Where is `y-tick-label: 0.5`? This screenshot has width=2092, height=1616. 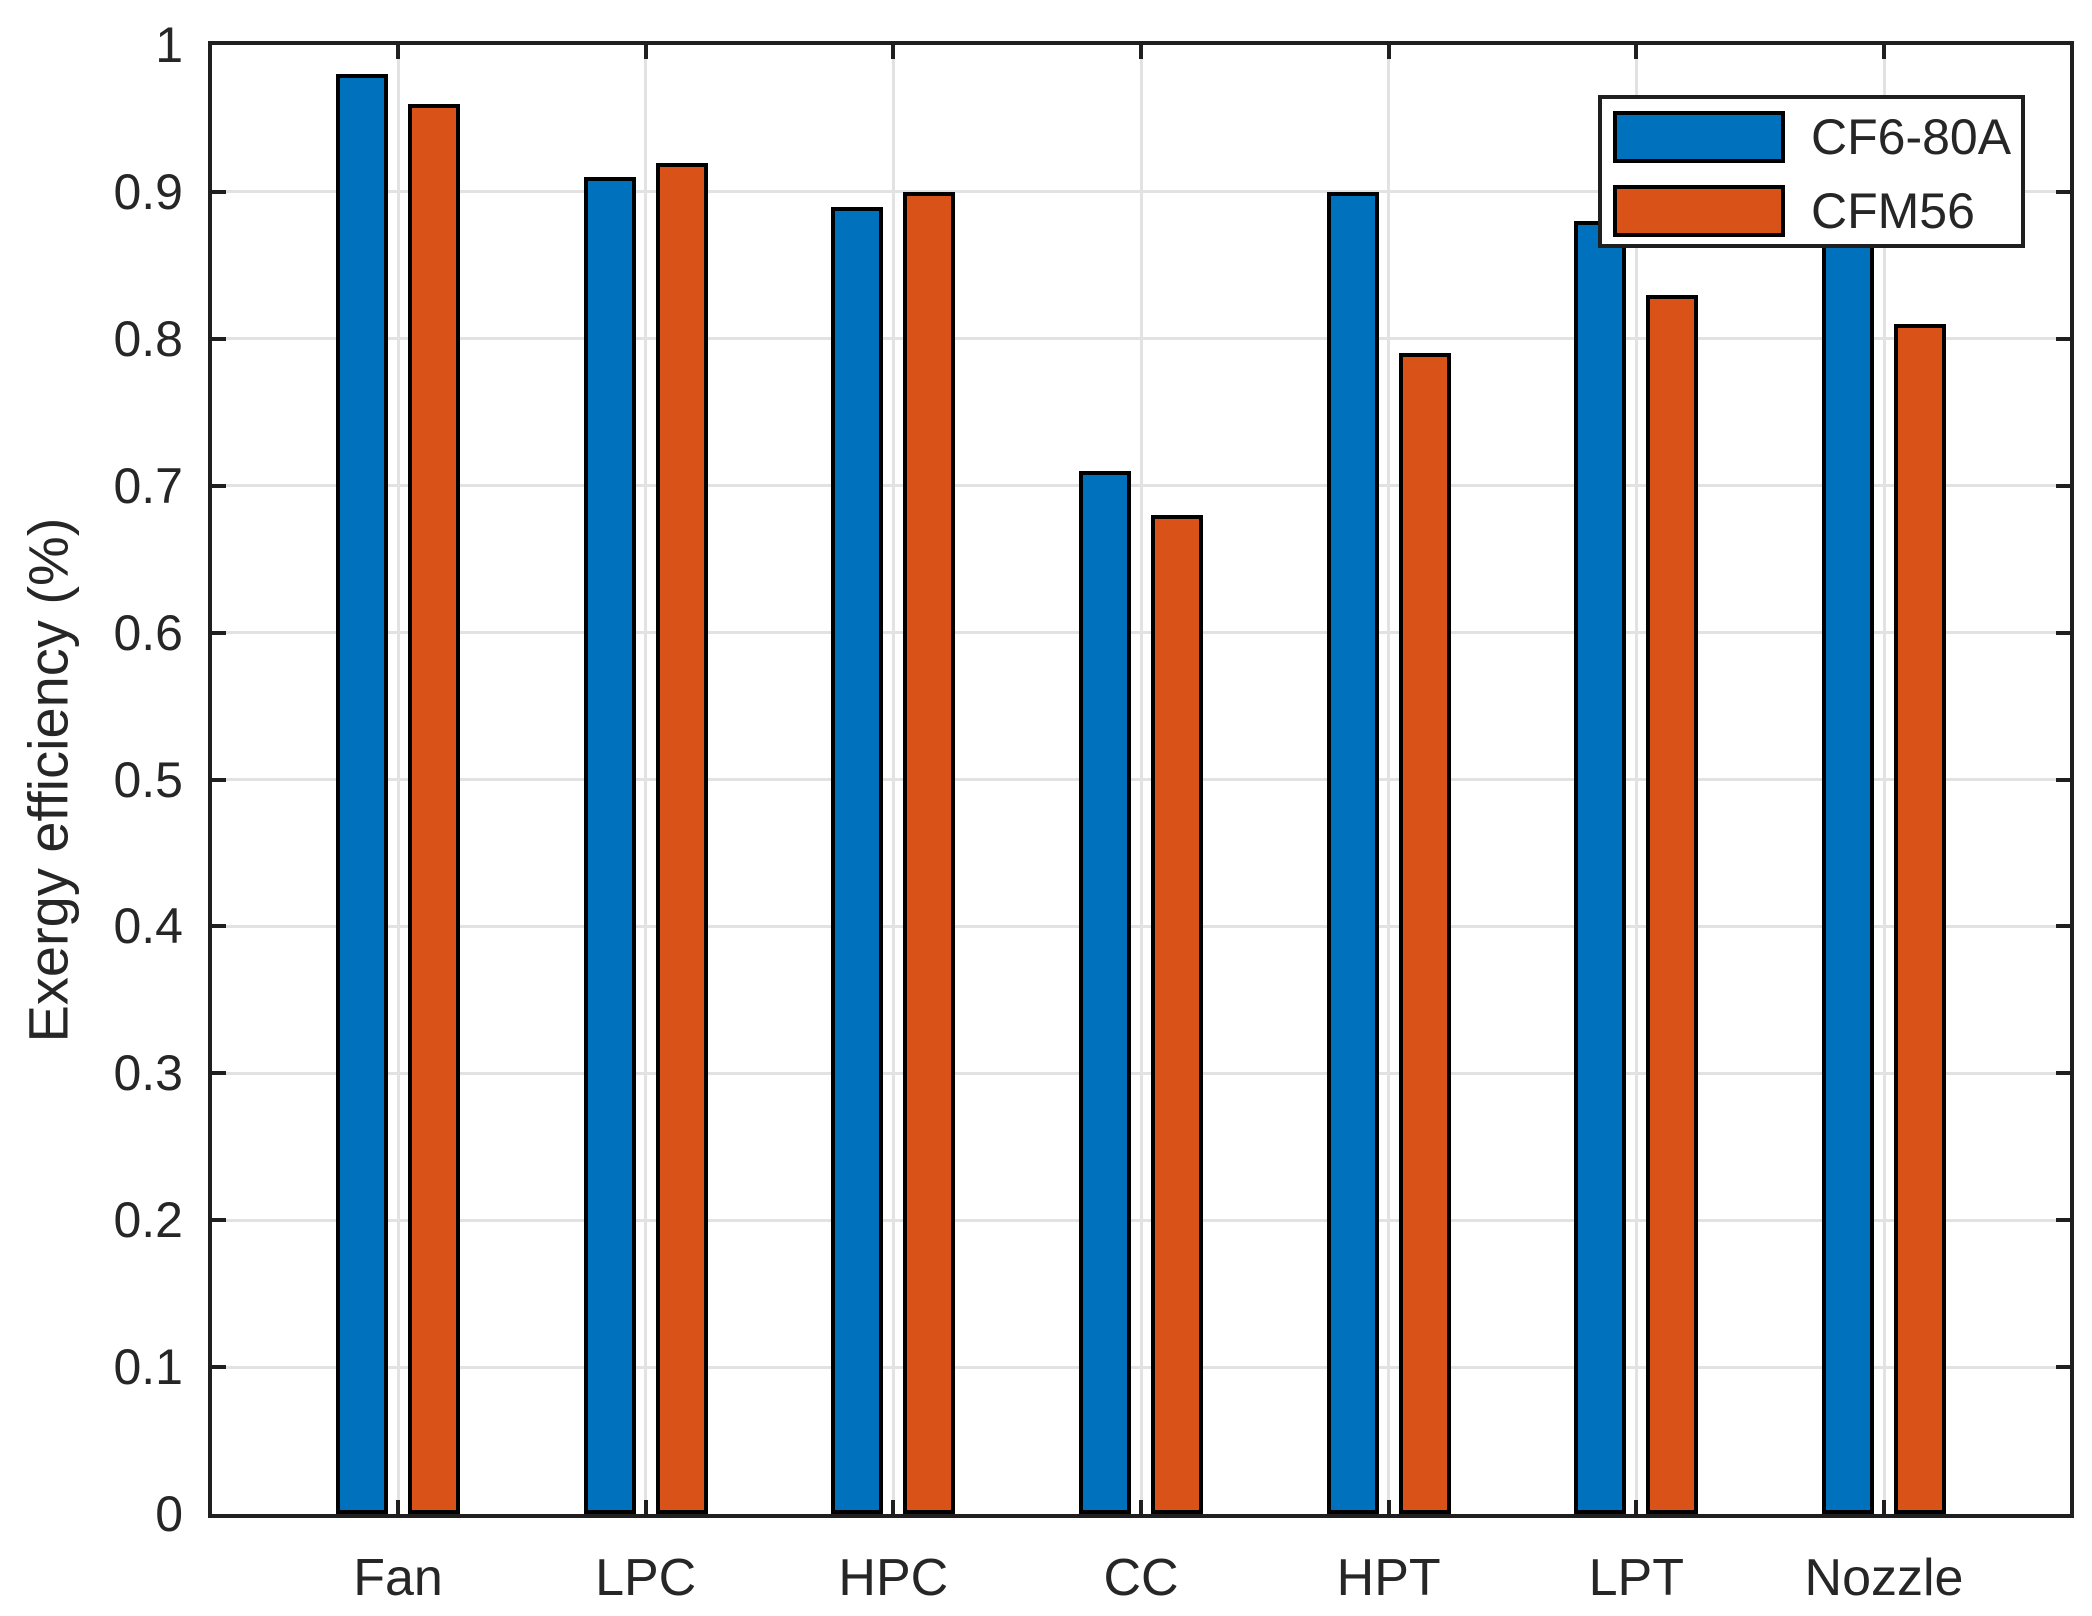 y-tick-label: 0.5 is located at coordinates (148, 779).